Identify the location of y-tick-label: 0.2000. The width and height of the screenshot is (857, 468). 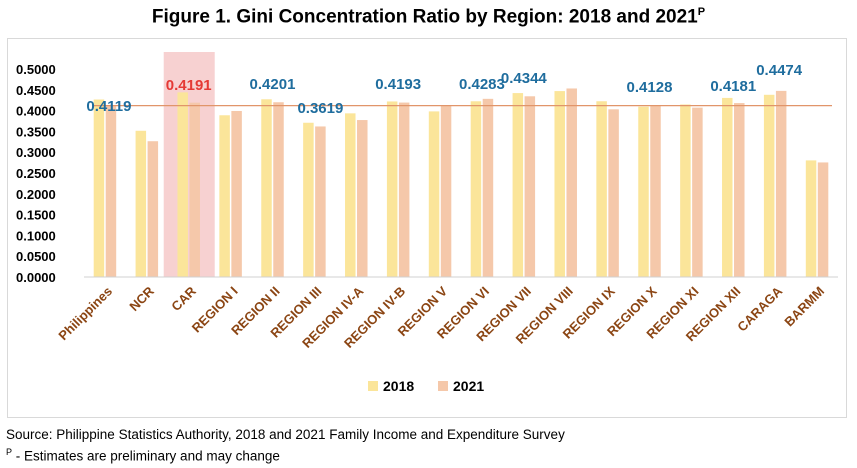
(36, 194).